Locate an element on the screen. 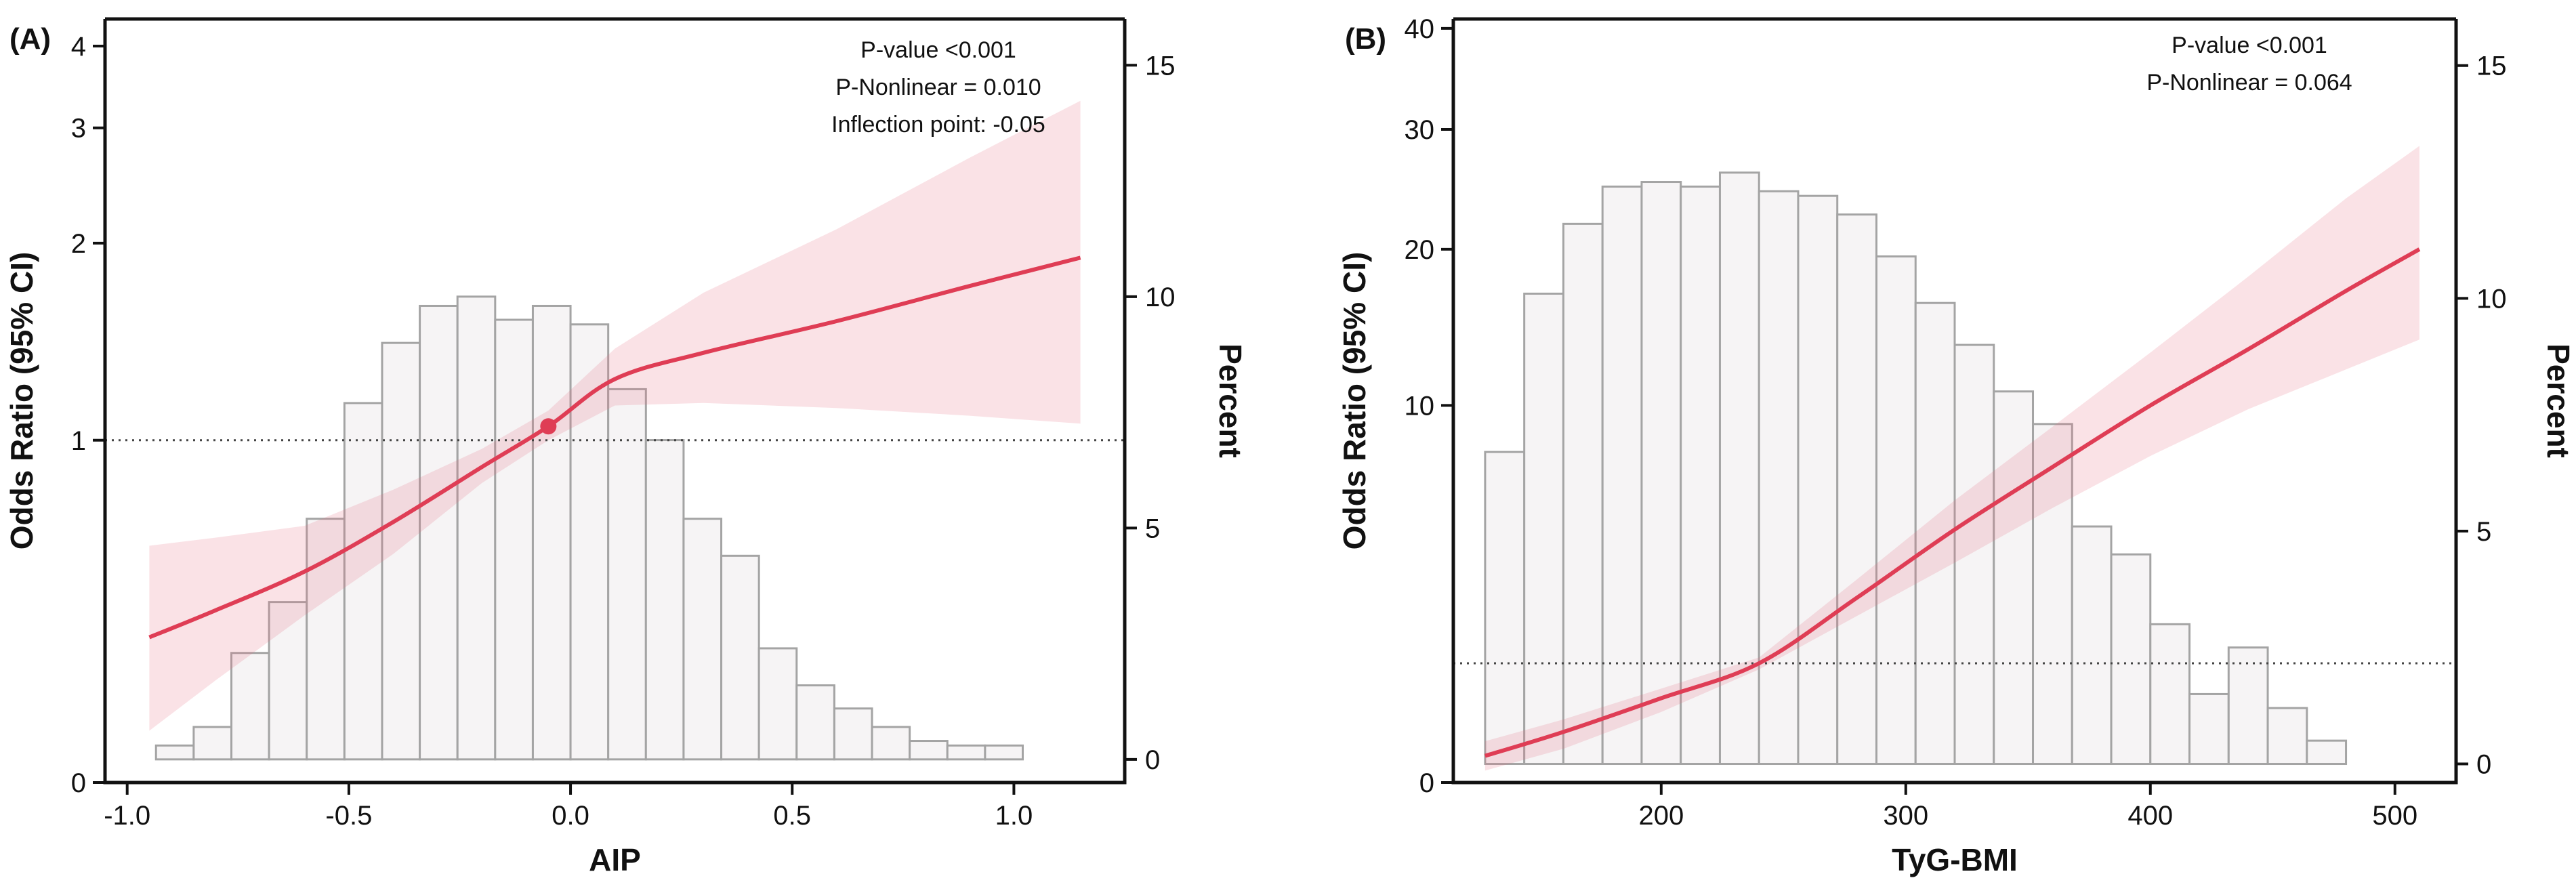 This screenshot has width=2576, height=895. y-tick-label: 30 is located at coordinates (1420, 130).